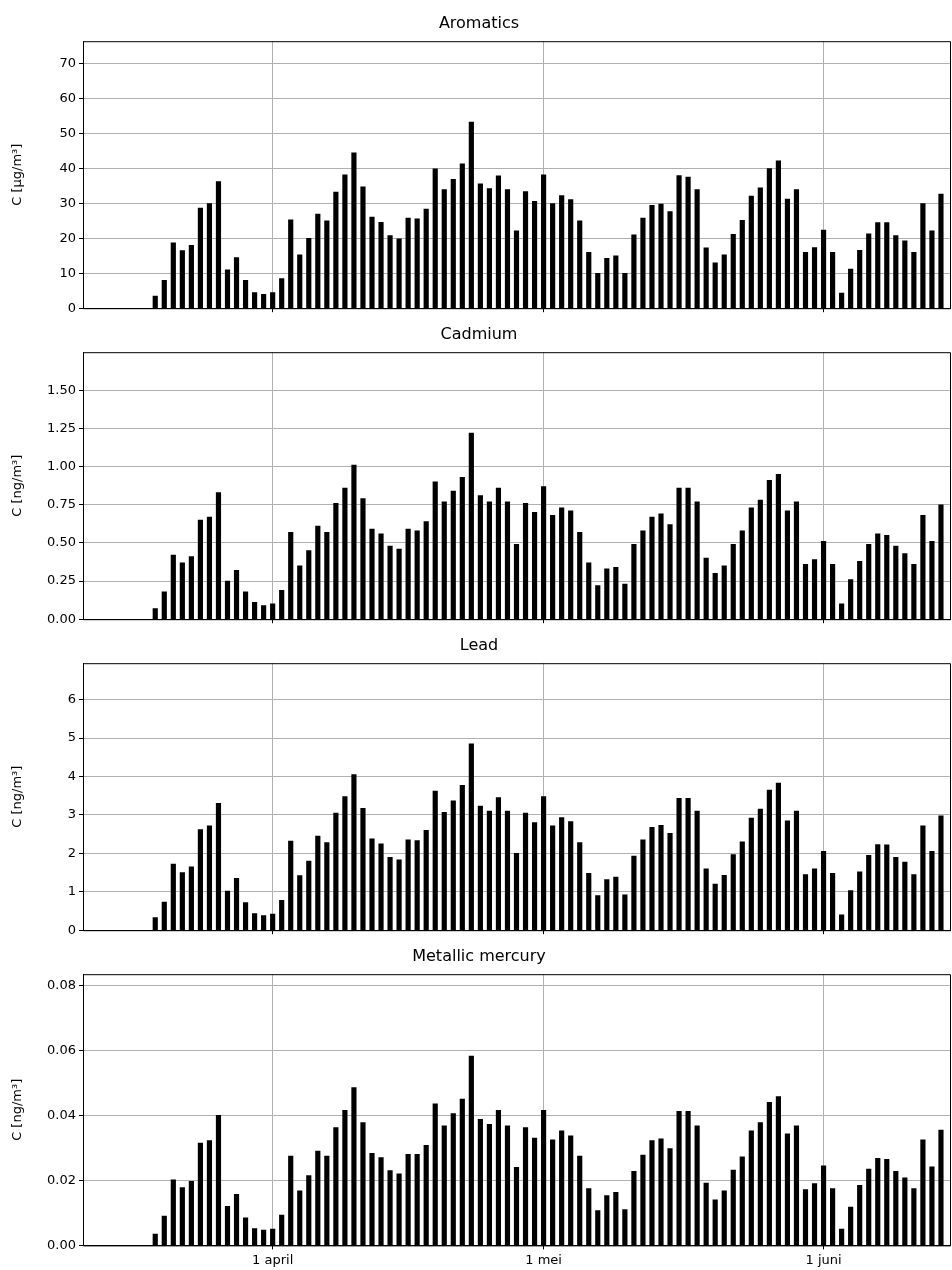 The width and height of the screenshot is (952, 1270). Describe the element at coordinates (71, 775) in the screenshot. I see `y-tick-label: 4` at that location.